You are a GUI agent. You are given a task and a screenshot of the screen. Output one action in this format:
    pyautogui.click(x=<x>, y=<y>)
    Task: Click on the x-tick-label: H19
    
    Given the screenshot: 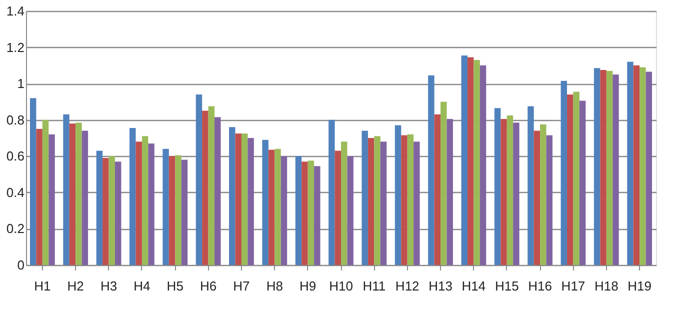 What is the action you would take?
    pyautogui.click(x=640, y=286)
    